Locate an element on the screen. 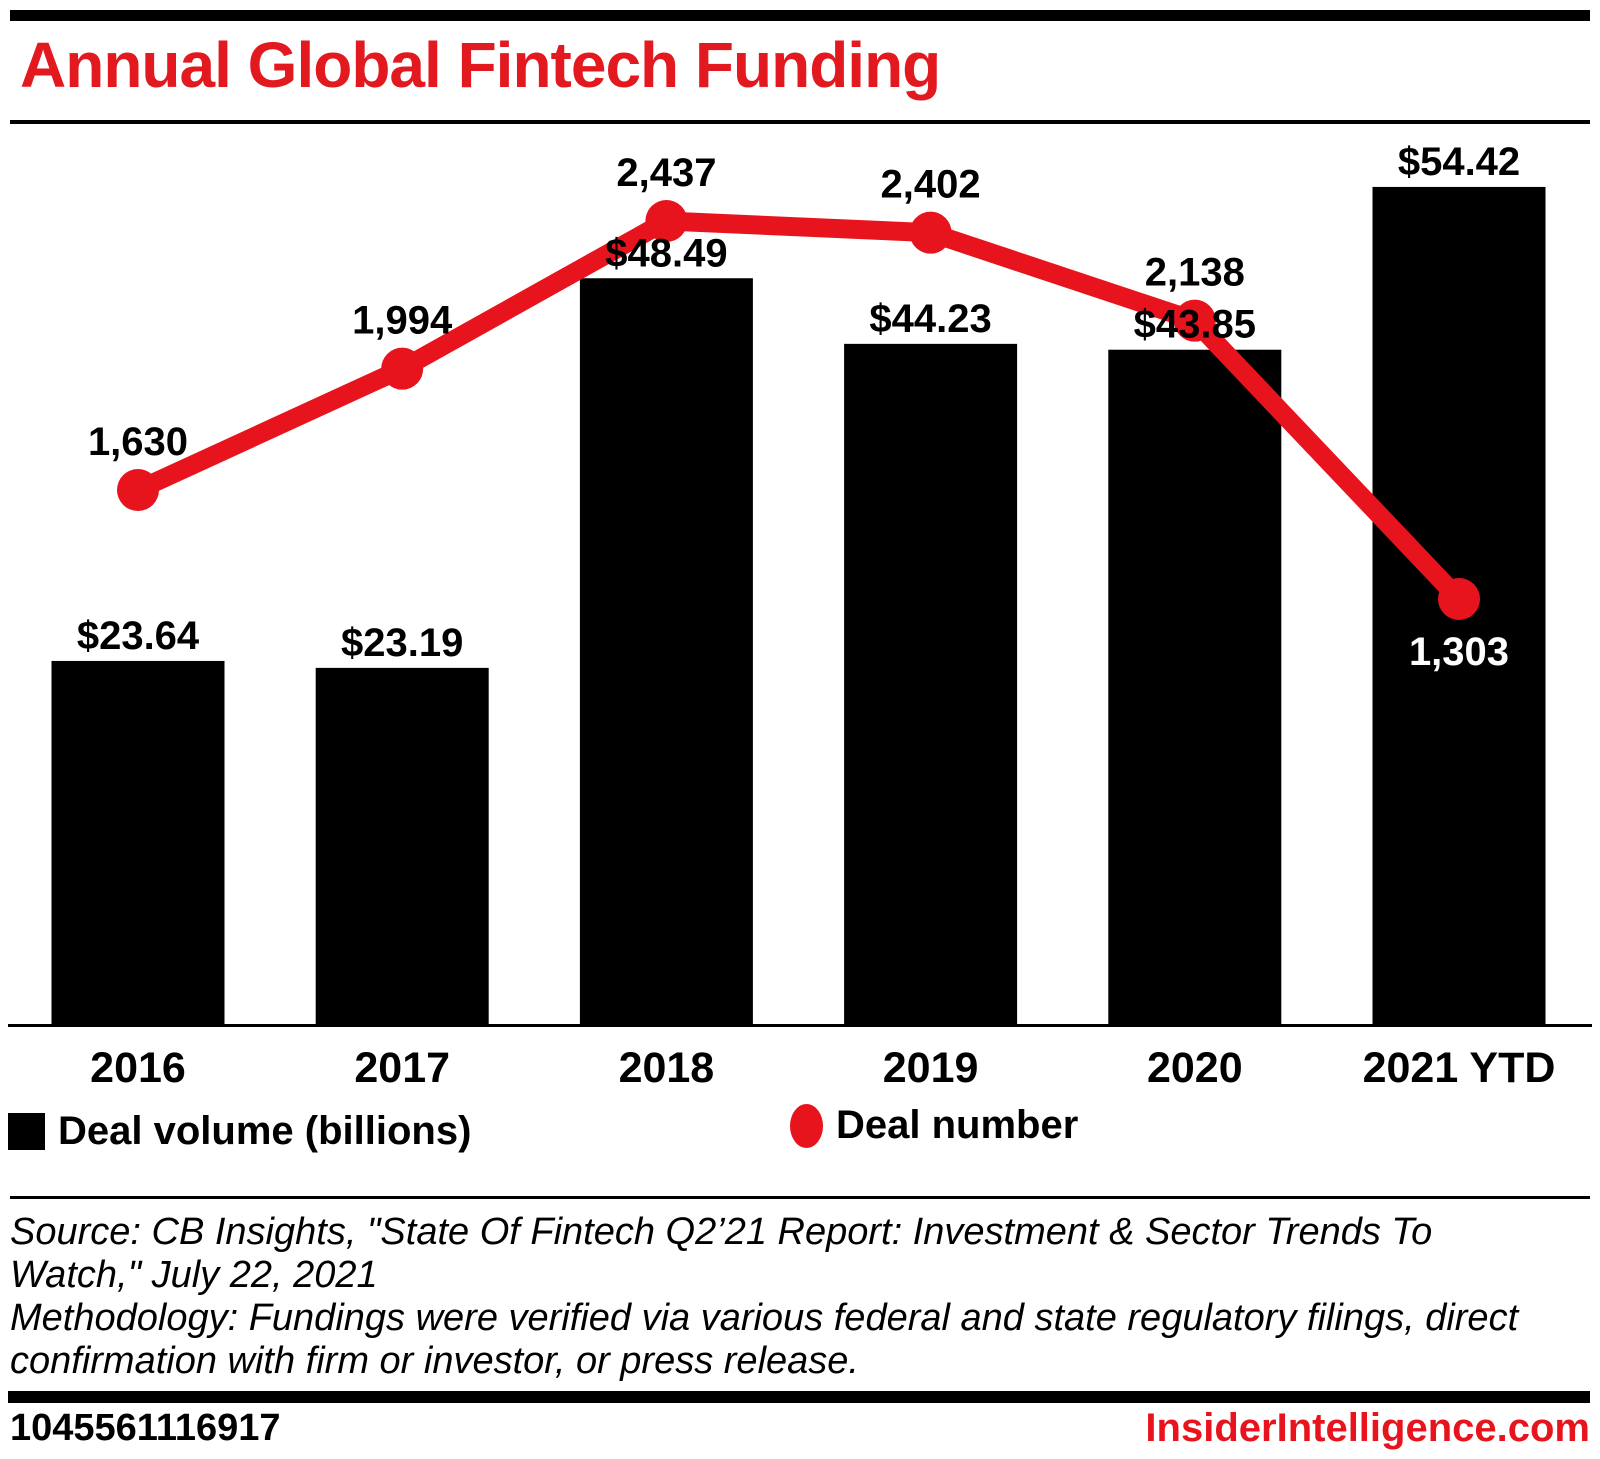  bar-2016 is located at coordinates (138, 842).